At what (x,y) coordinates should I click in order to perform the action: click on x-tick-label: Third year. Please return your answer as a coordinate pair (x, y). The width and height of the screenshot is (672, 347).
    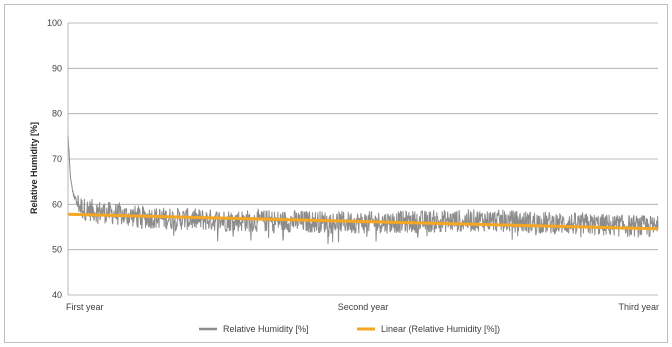
    Looking at the image, I should click on (638, 307).